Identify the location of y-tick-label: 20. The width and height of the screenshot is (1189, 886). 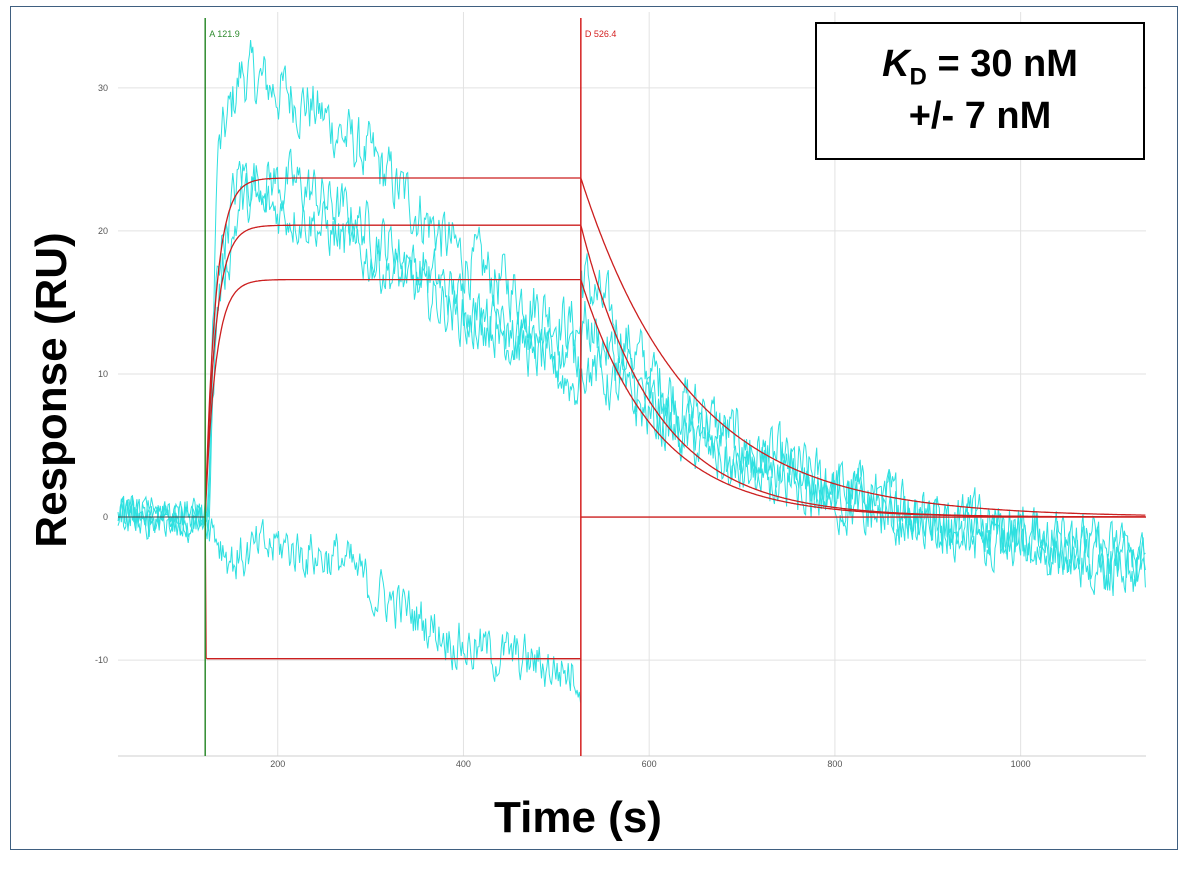
(103, 231).